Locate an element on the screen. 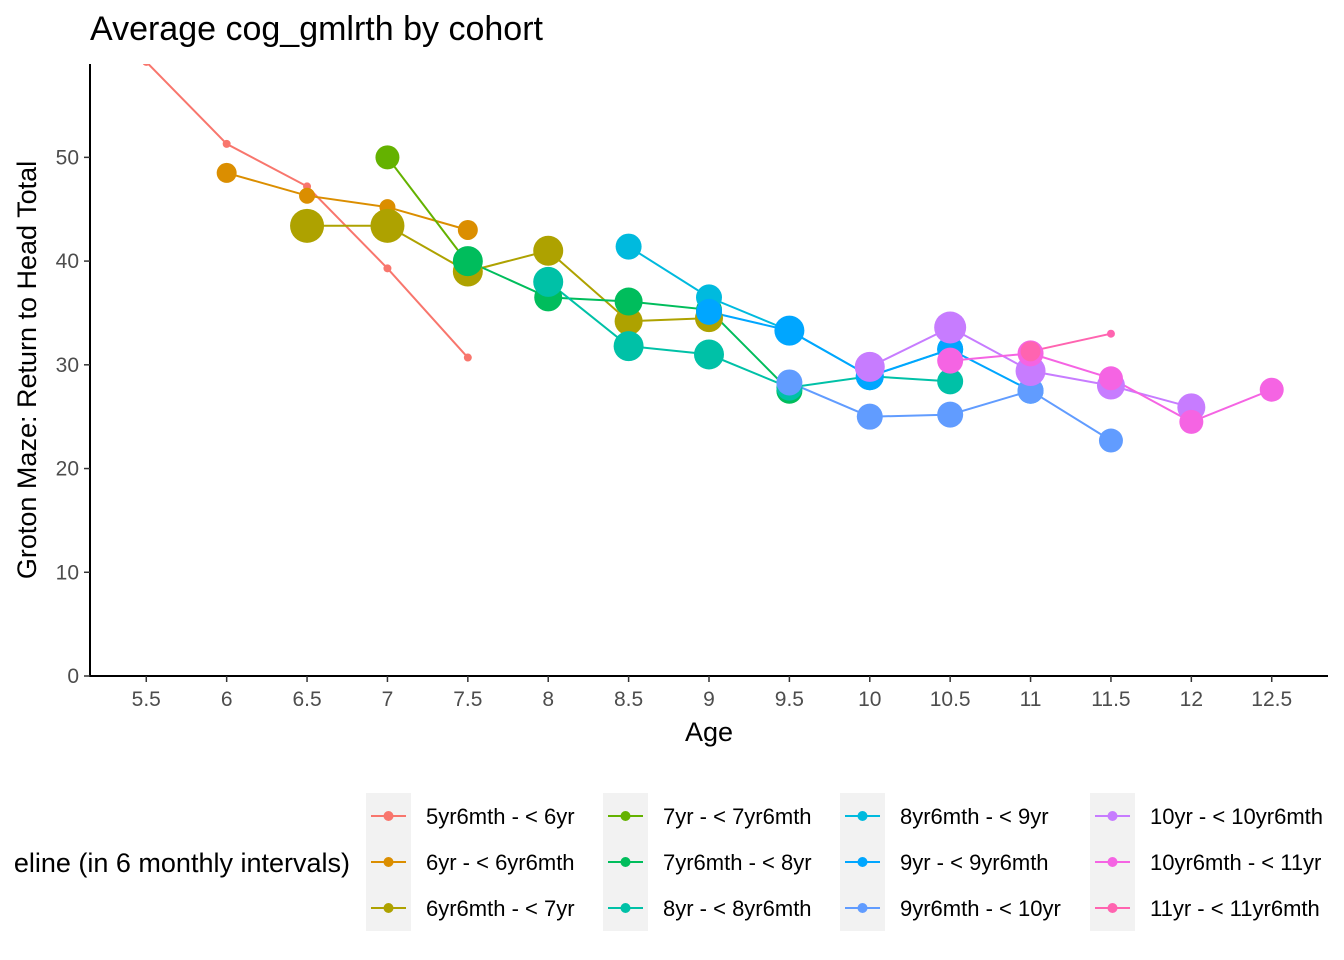  x-tick-label: 5.5 is located at coordinates (146, 699).